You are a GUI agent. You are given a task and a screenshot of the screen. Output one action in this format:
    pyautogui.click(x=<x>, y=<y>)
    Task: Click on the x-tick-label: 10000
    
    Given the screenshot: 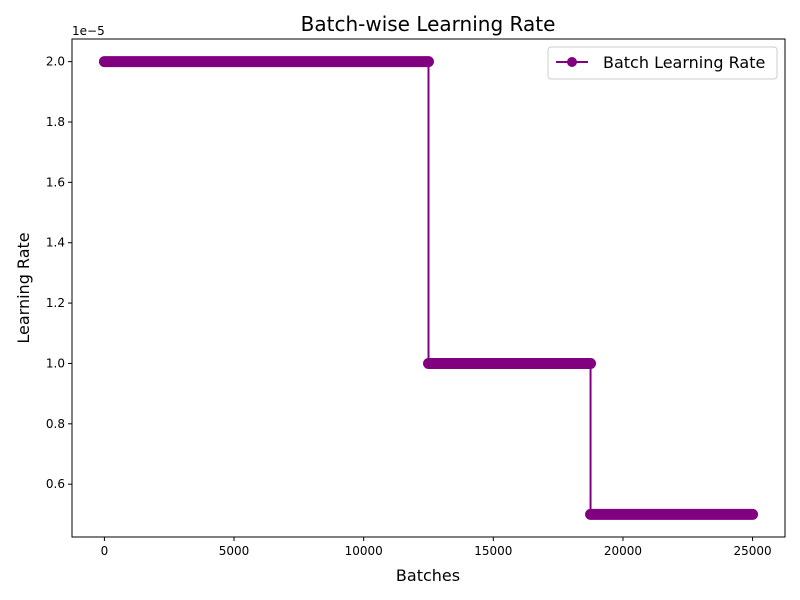 What is the action you would take?
    pyautogui.click(x=364, y=551)
    